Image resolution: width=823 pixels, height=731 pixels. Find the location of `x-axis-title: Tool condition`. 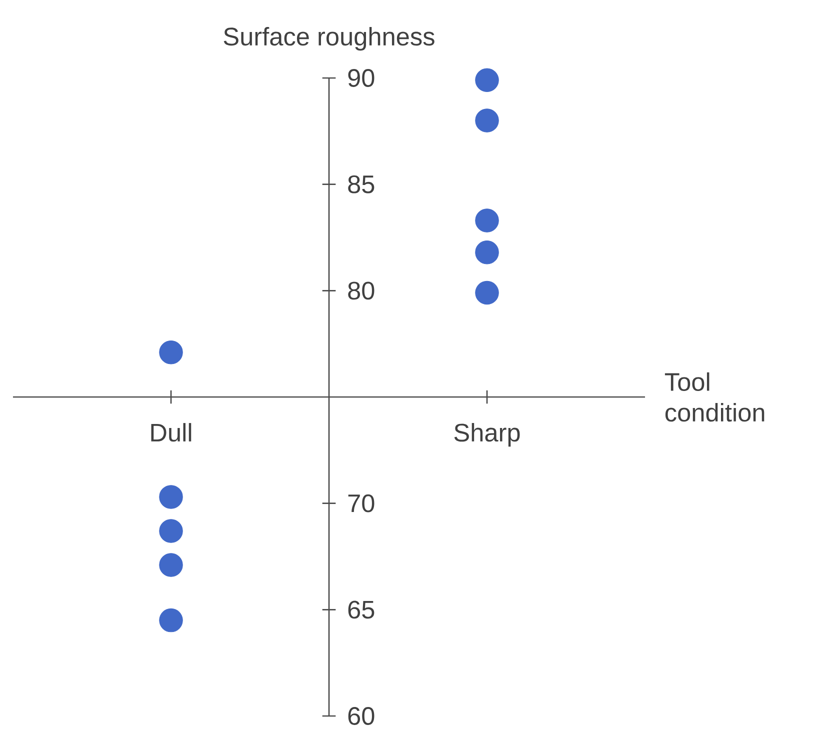

x-axis-title: Tool condition is located at coordinates (714, 397).